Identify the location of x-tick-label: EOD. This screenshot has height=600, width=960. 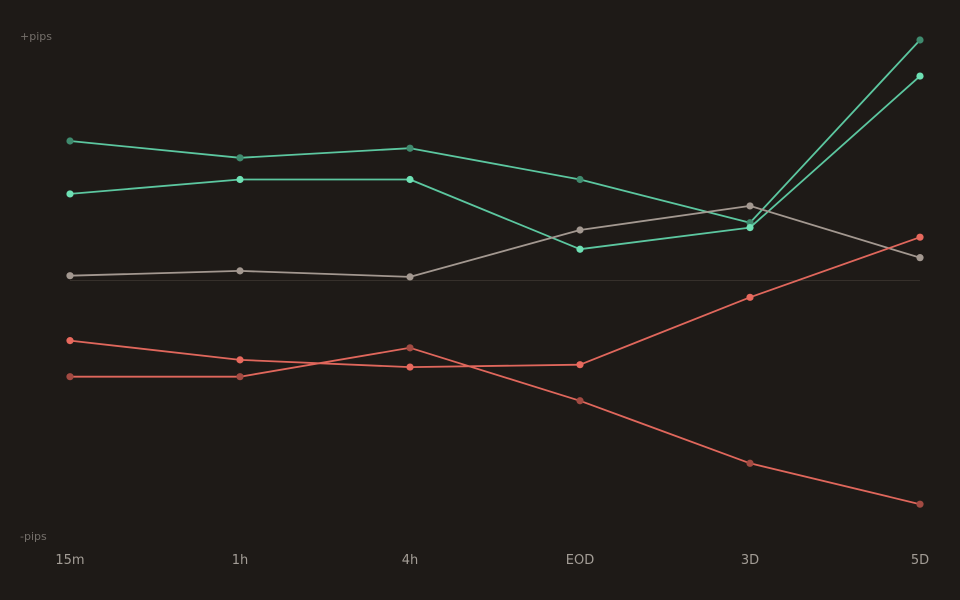
(580, 560).